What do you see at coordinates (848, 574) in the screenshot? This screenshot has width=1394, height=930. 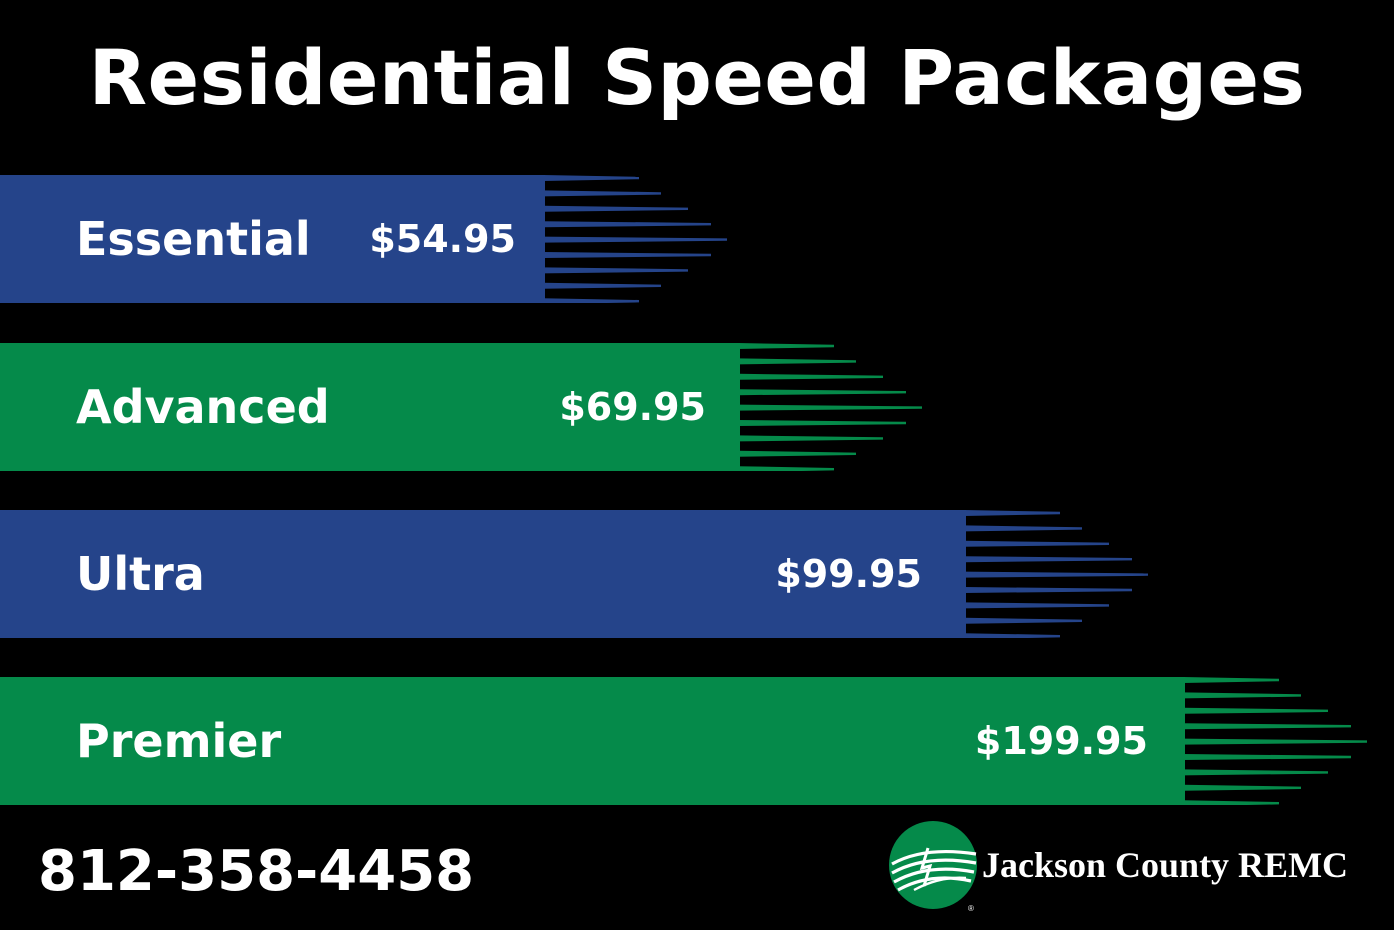 I see `package-price: $99.95` at bounding box center [848, 574].